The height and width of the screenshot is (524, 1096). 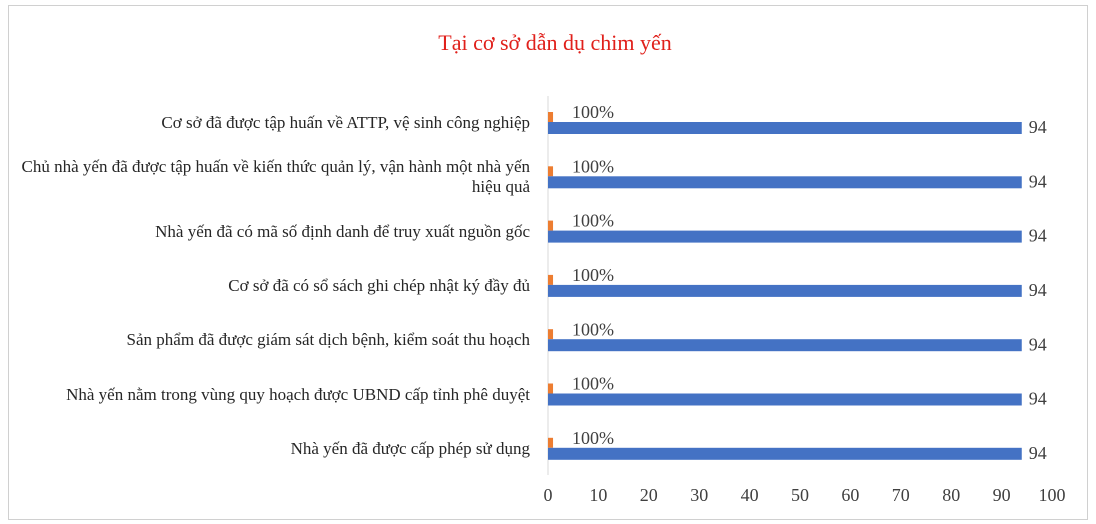 I want to click on x-tick-label: 0, so click(x=548, y=495).